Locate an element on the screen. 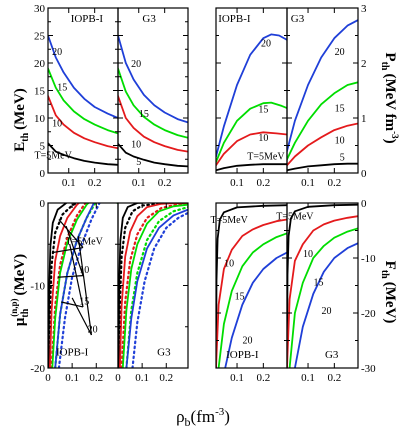 The image size is (407, 436). annotation-P_th-1-0: G3 is located at coordinates (298, 19).